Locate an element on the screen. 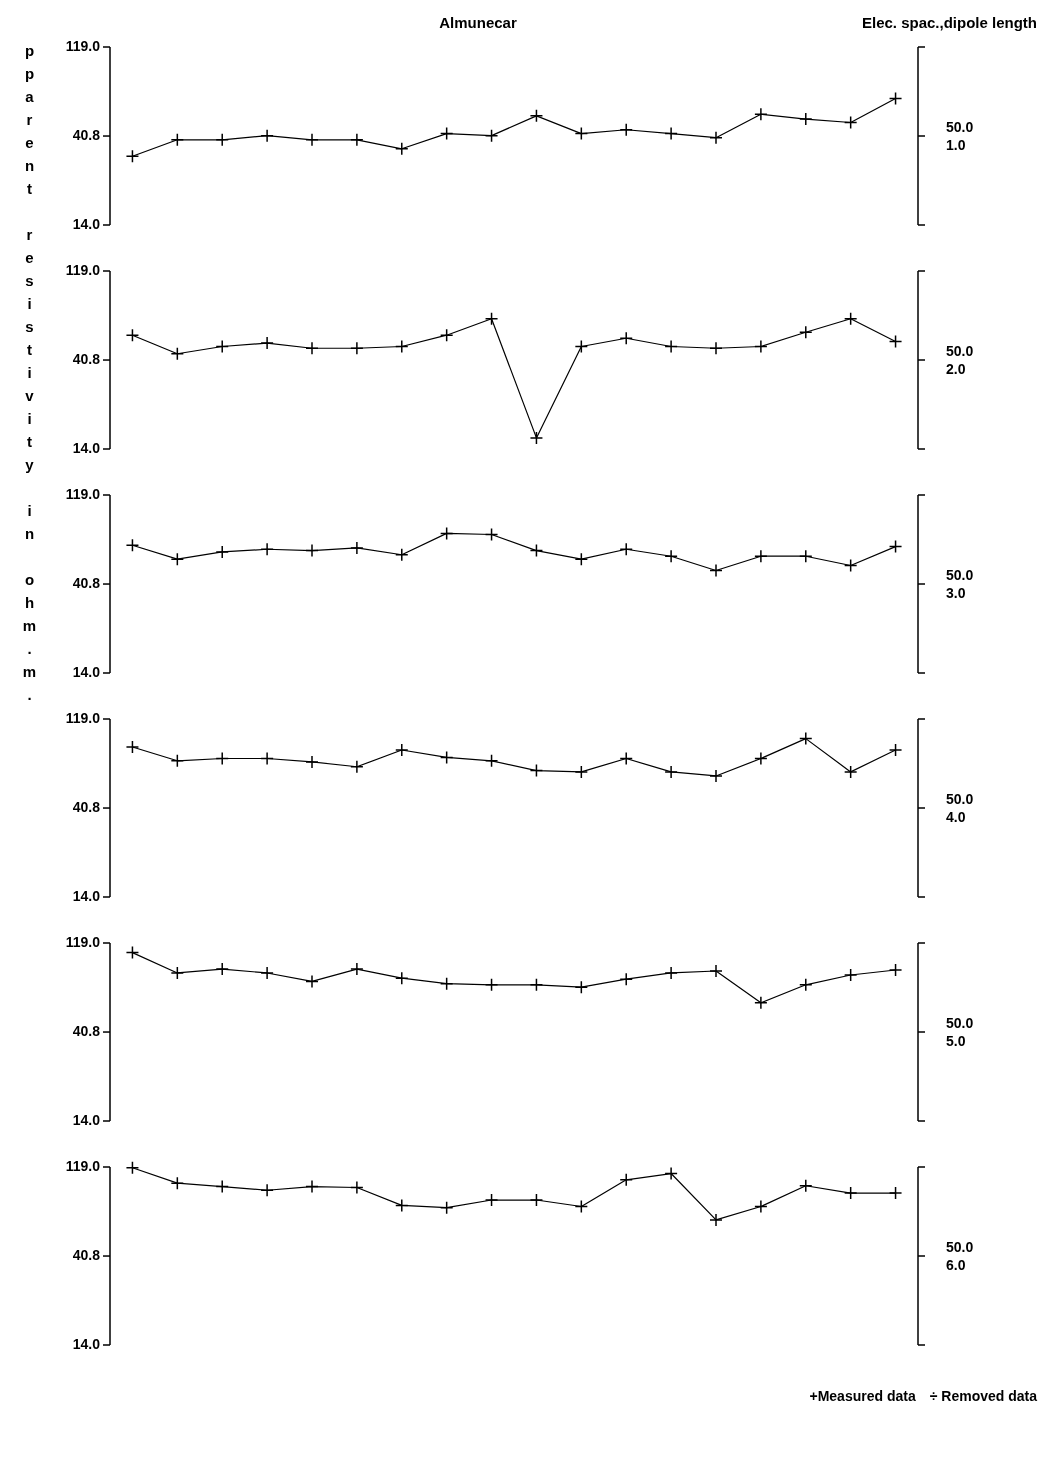 This screenshot has height=1479, width=1045. legend-label: 50.0 1.0 is located at coordinates (960, 136).